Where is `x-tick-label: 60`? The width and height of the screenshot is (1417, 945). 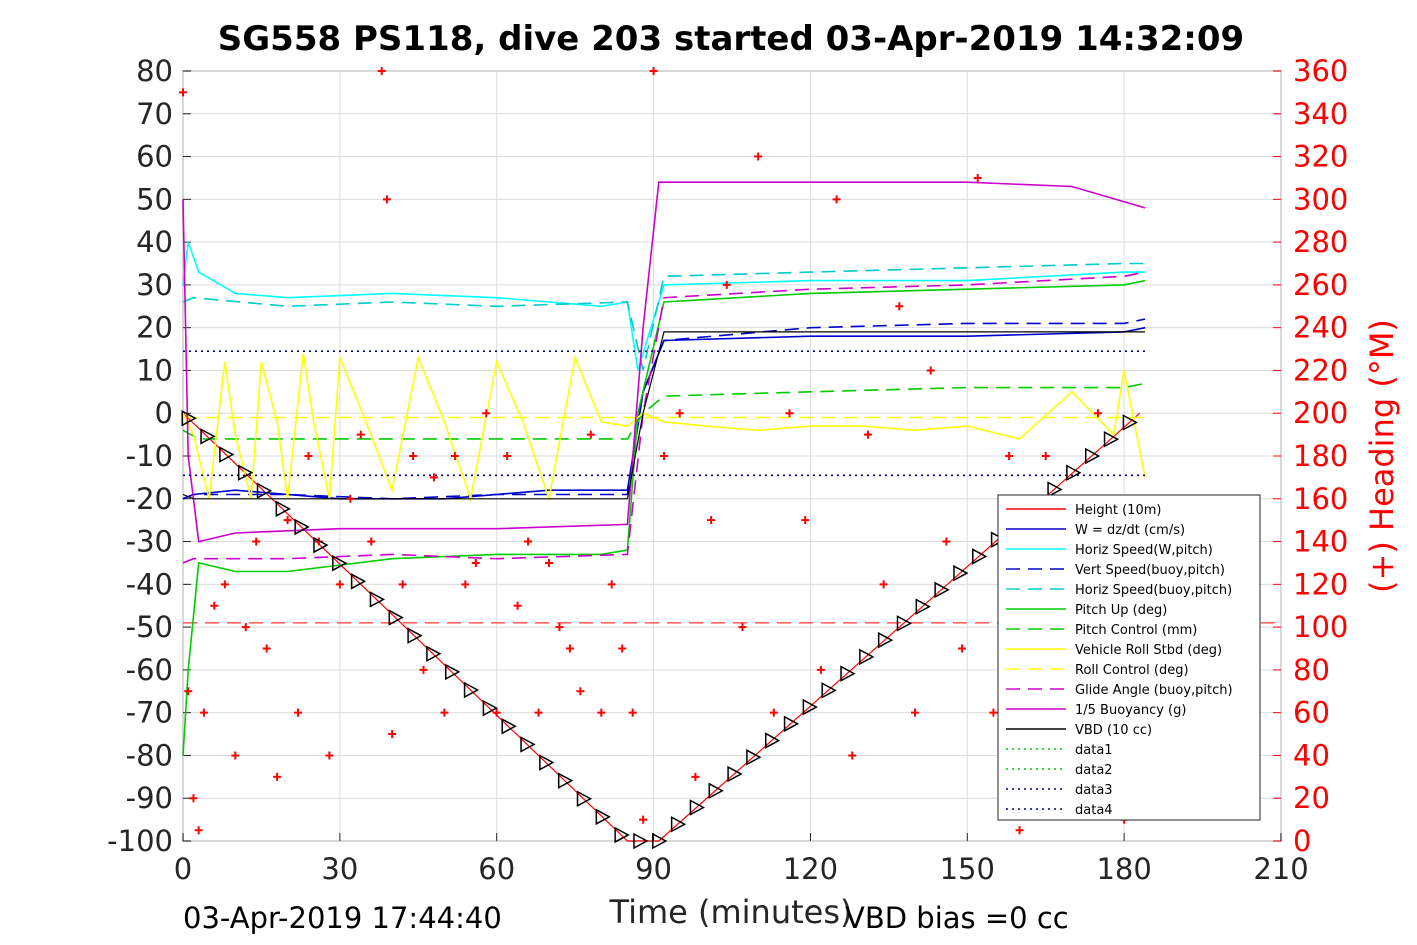 x-tick-label: 60 is located at coordinates (496, 869).